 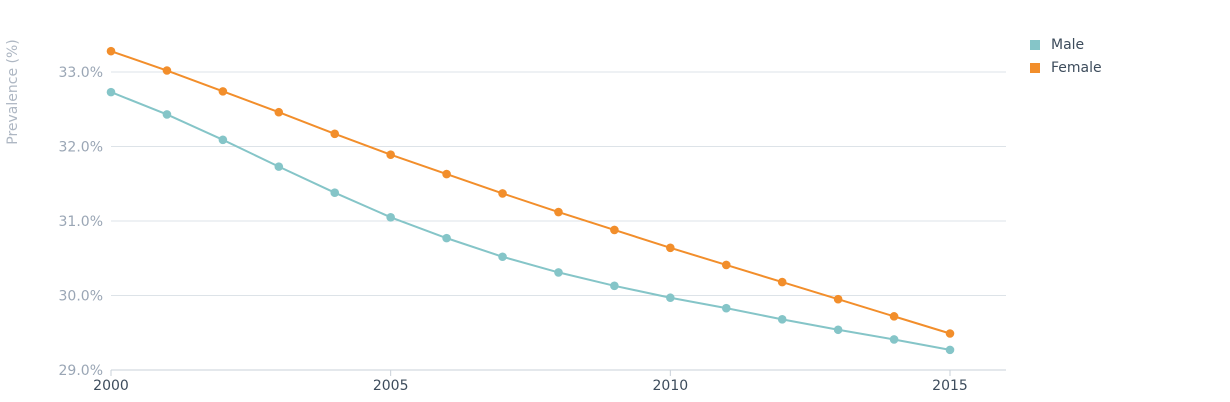 What do you see at coordinates (81, 297) in the screenshot?
I see `y-tick-label: 30.0%` at bounding box center [81, 297].